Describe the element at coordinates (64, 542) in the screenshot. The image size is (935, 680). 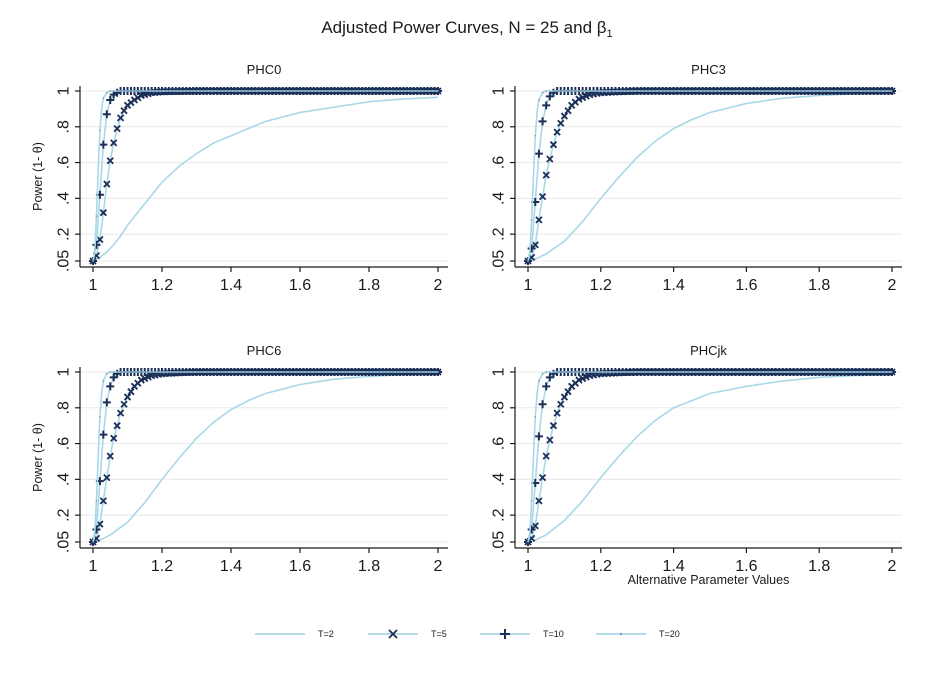
I see `y-tick-label: .05` at that location.